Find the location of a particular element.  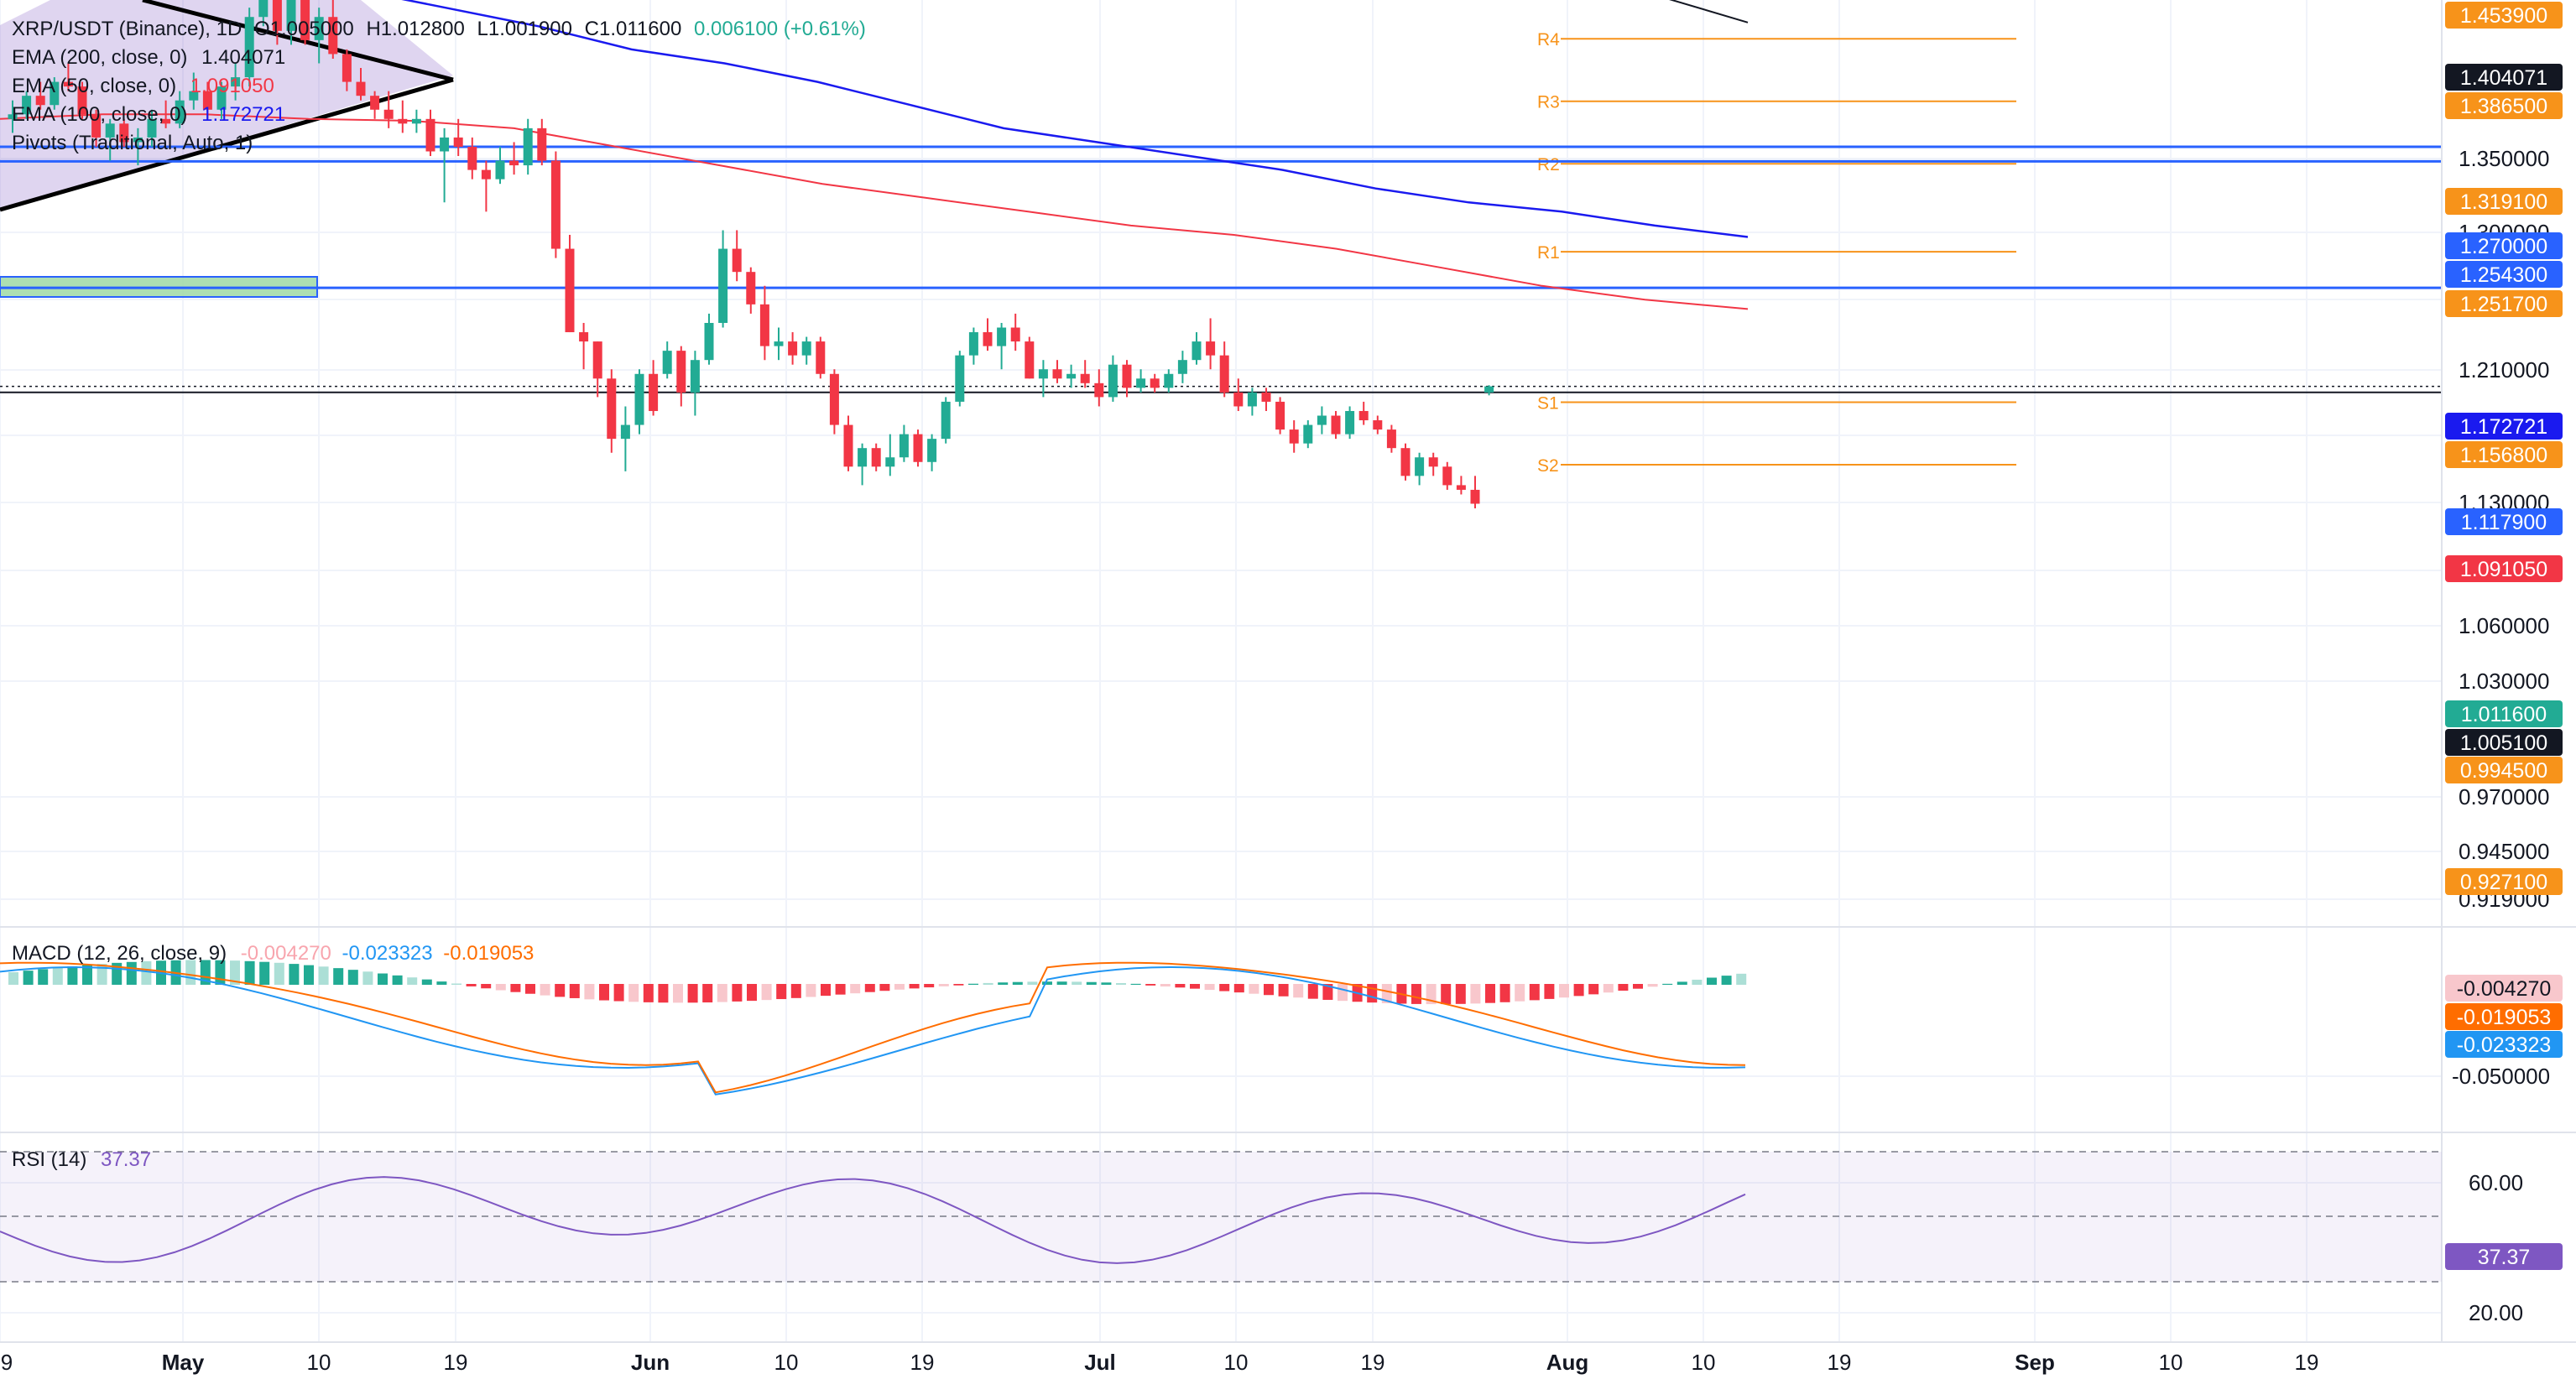

rsi-pane is located at coordinates (1221, 1217).